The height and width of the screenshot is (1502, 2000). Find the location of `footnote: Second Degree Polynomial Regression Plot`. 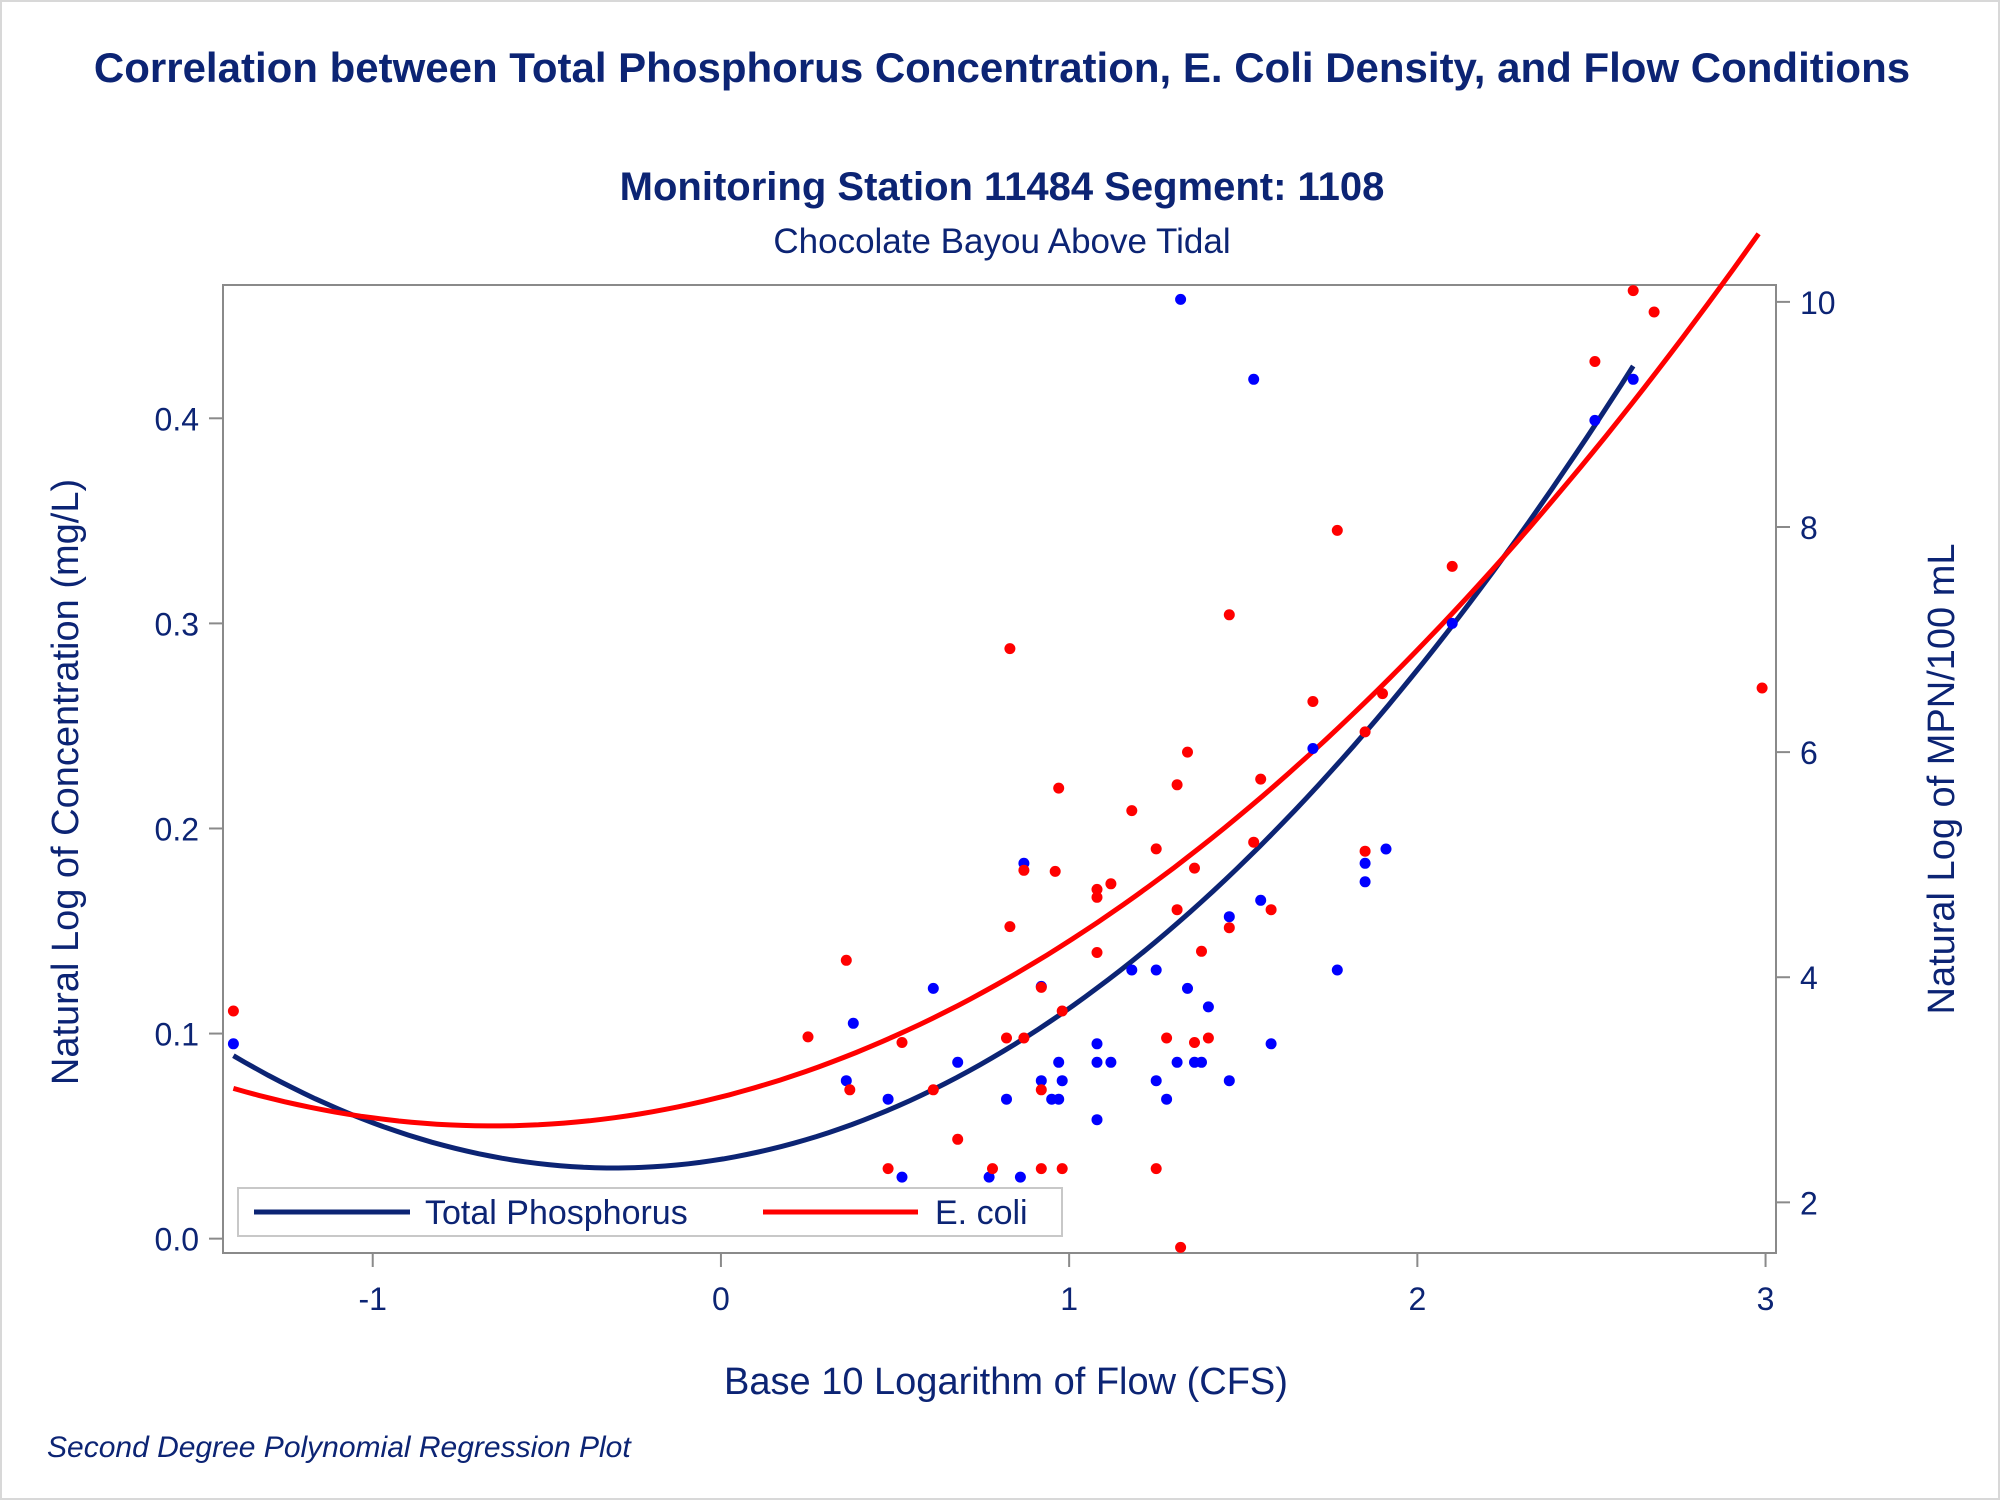

footnote: Second Degree Polynomial Regression Plot is located at coordinates (339, 1447).